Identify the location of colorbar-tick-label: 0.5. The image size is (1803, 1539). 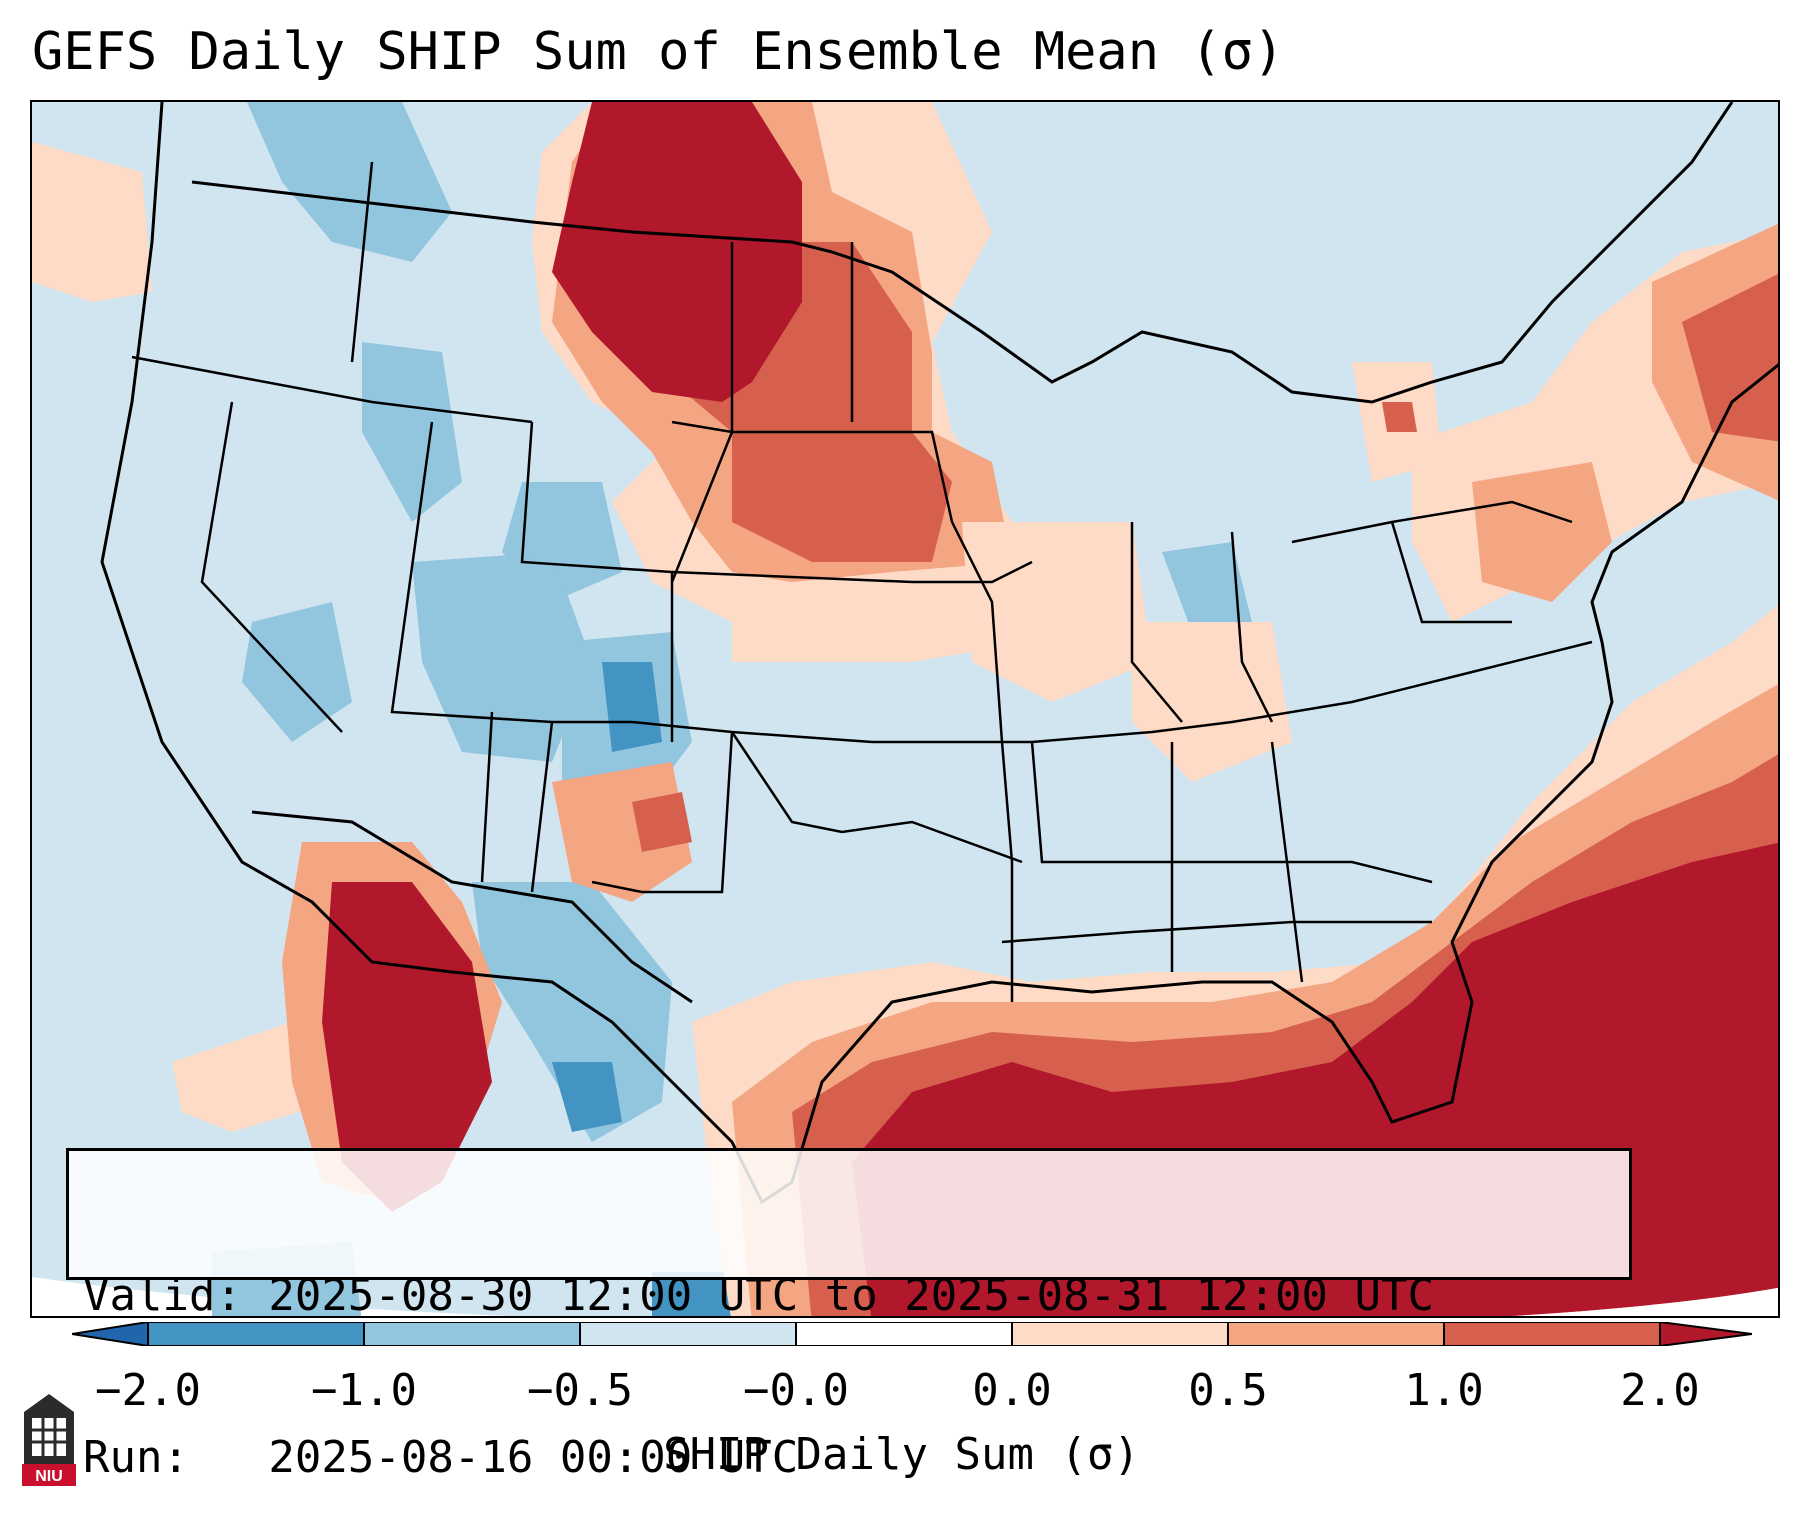
(1228, 1390).